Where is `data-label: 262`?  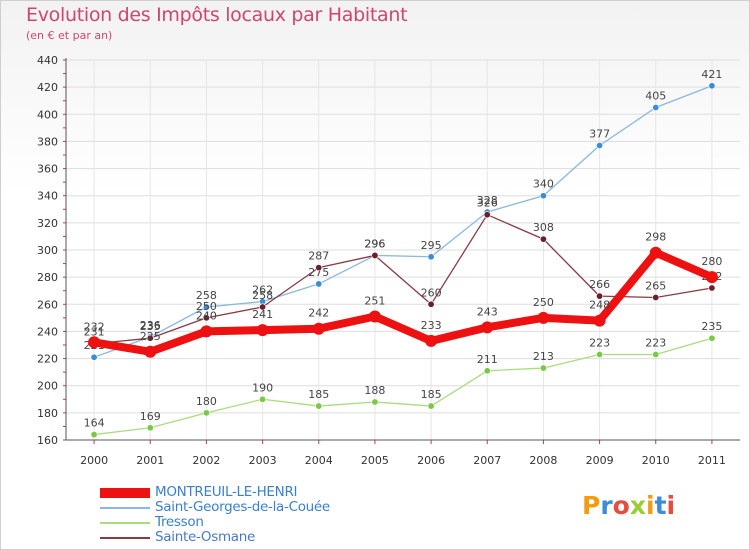 data-label: 262 is located at coordinates (262, 290).